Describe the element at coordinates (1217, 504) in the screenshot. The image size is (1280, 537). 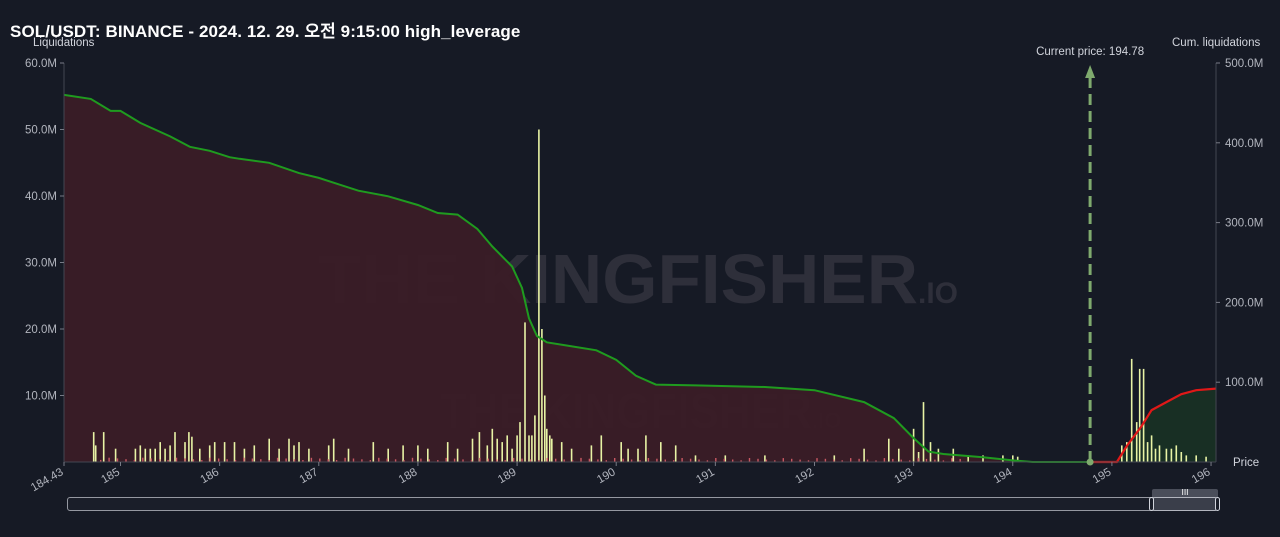
I see `scrollbar-right-handle` at that location.